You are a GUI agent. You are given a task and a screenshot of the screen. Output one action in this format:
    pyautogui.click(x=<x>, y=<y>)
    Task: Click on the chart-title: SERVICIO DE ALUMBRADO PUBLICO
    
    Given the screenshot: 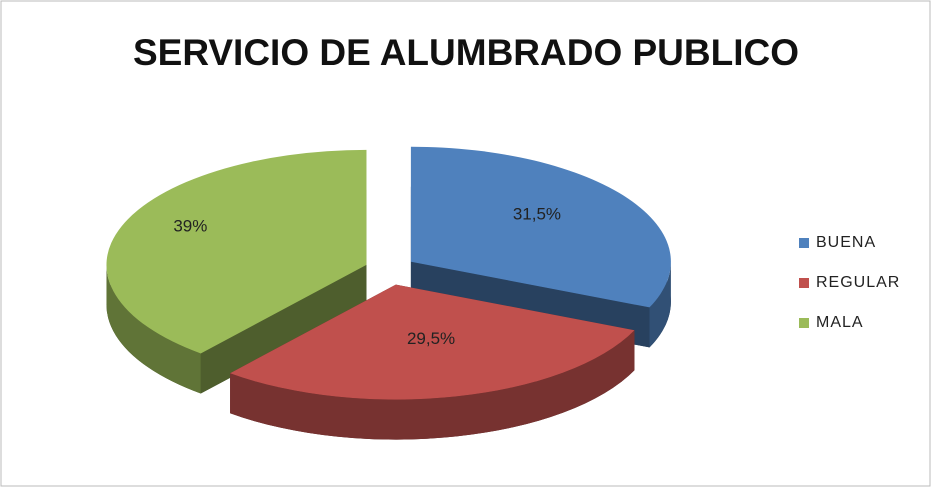 What is the action you would take?
    pyautogui.click(x=466, y=52)
    